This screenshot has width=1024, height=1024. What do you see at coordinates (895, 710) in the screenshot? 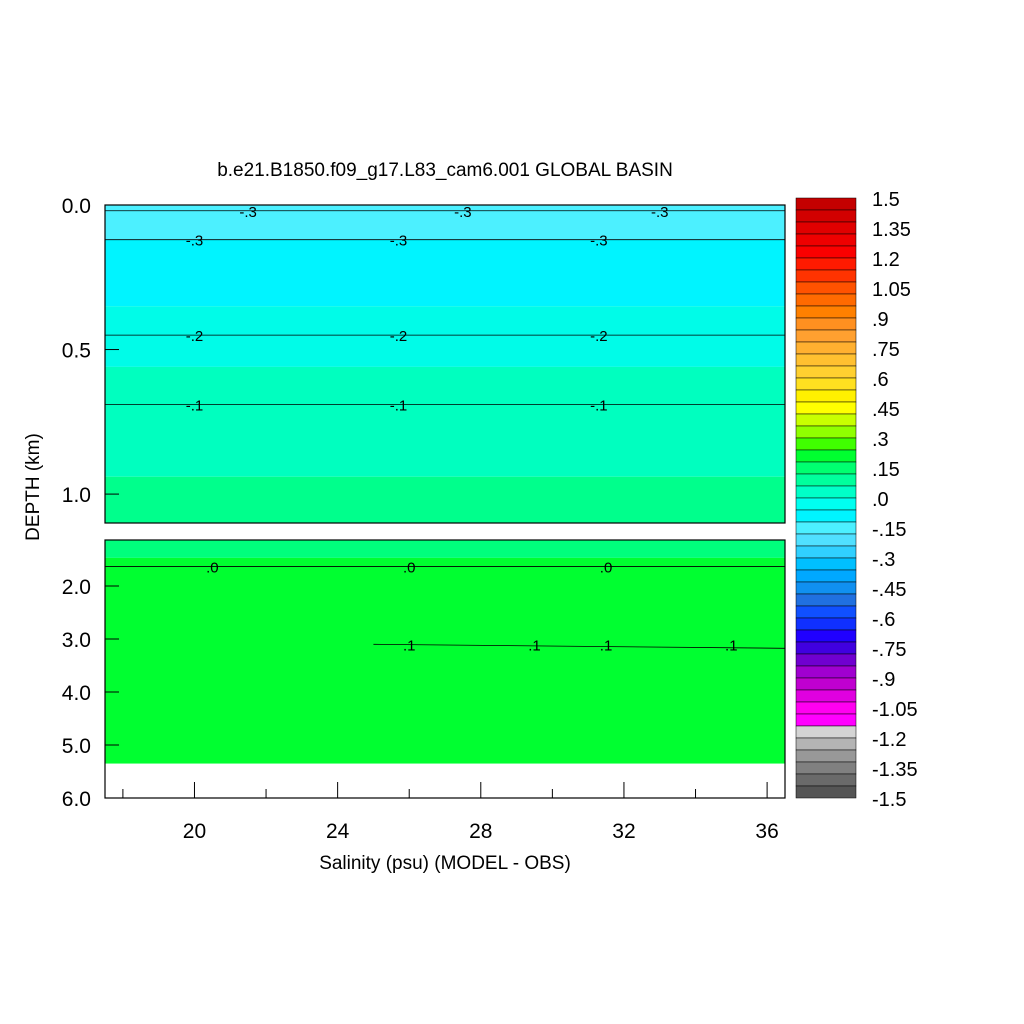
I see `colorbar-label: -1.05` at bounding box center [895, 710].